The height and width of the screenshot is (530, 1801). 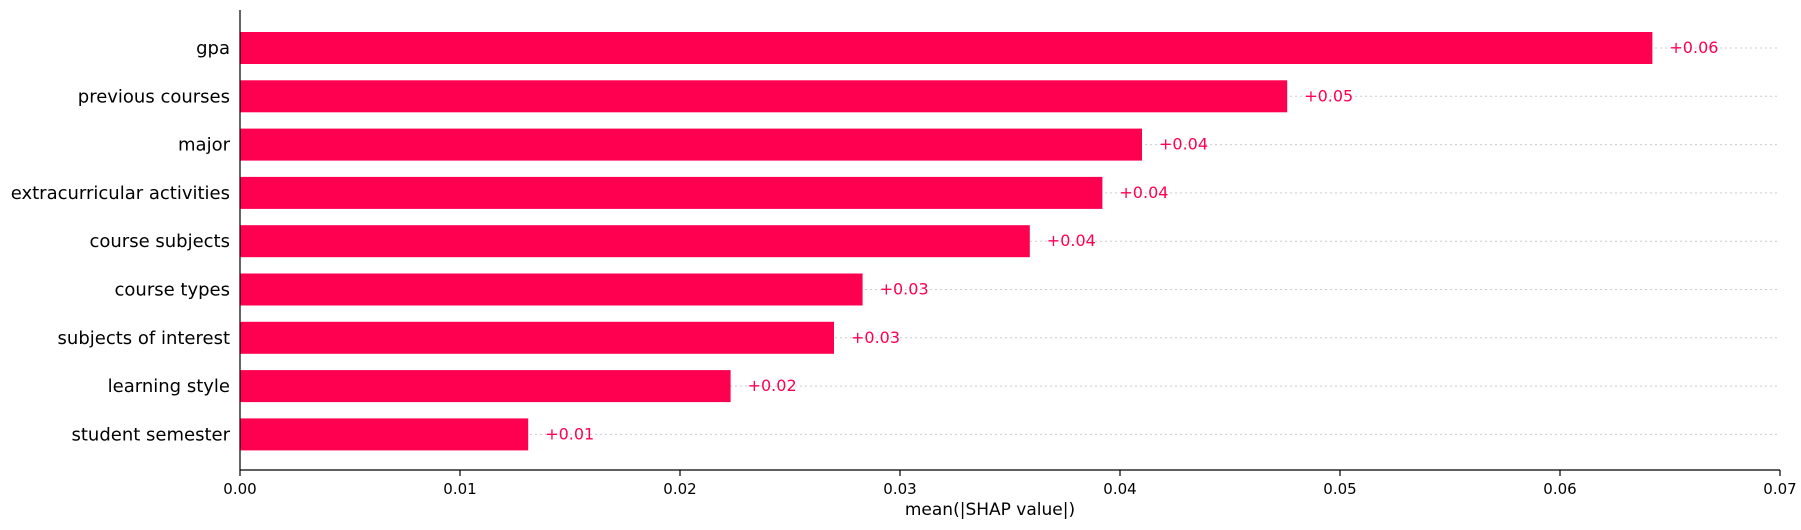 What do you see at coordinates (154, 96) in the screenshot?
I see `category-label: previous courses` at bounding box center [154, 96].